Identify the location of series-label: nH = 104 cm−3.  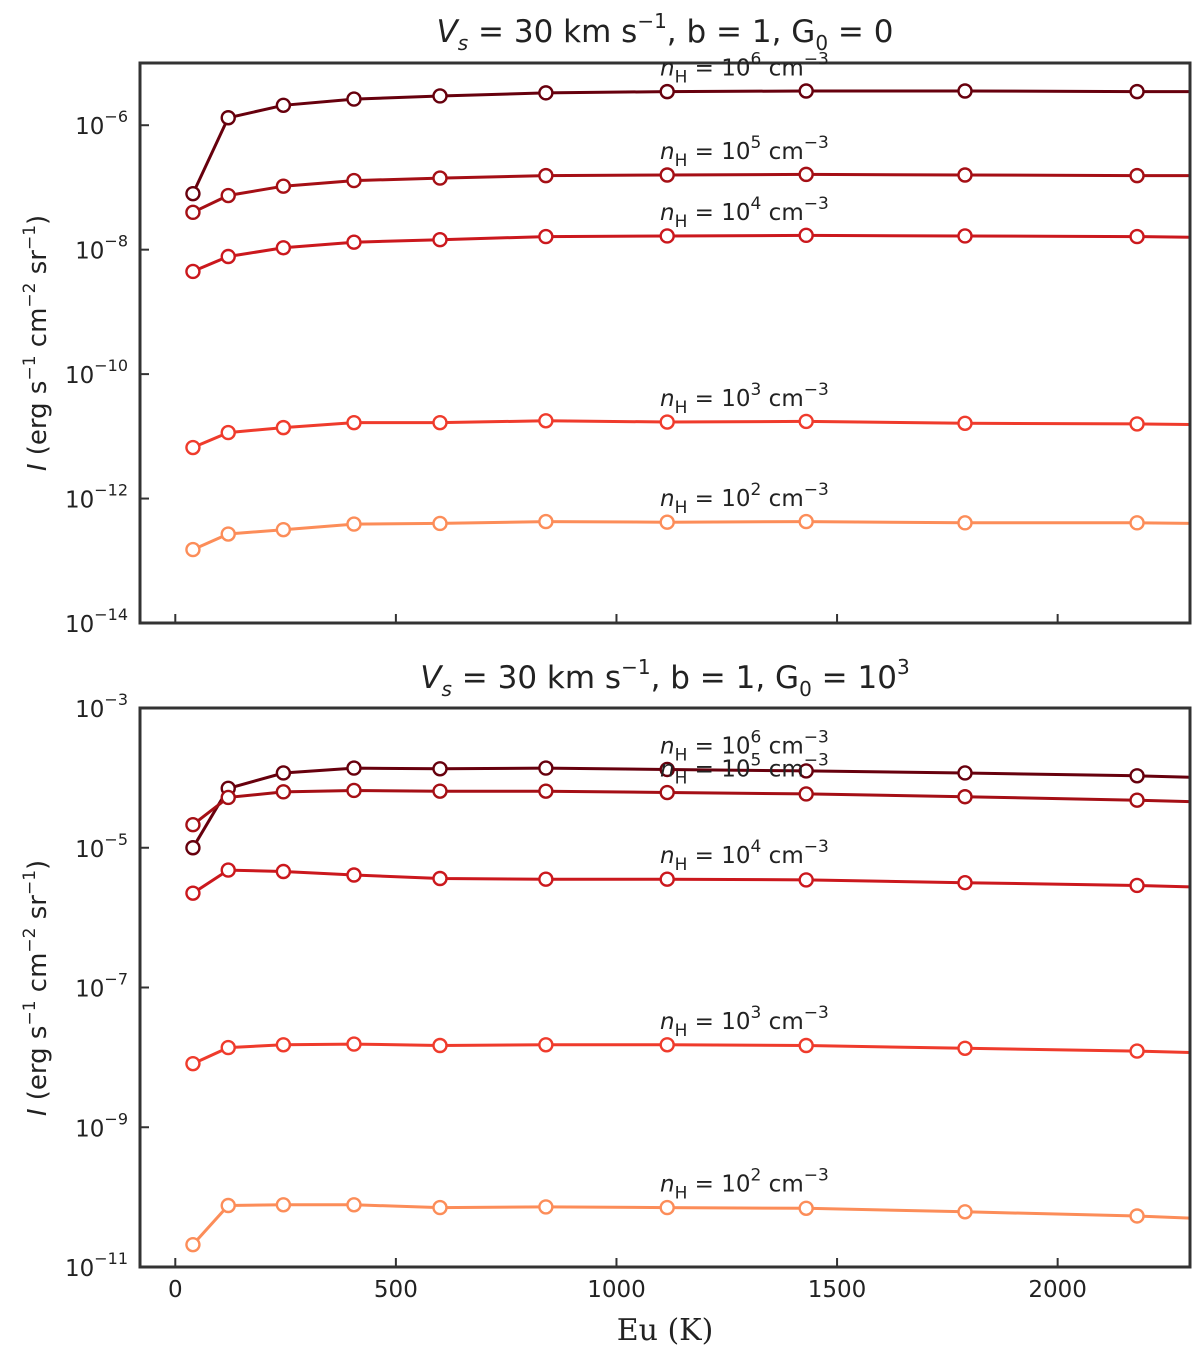
(744, 213).